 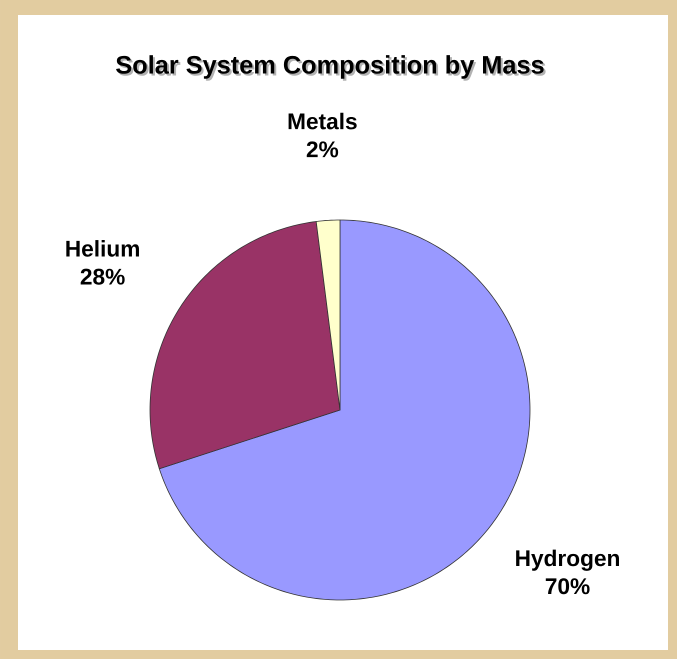 What do you see at coordinates (332, 69) in the screenshot?
I see `chart-title: Solar System Composition by Mass` at bounding box center [332, 69].